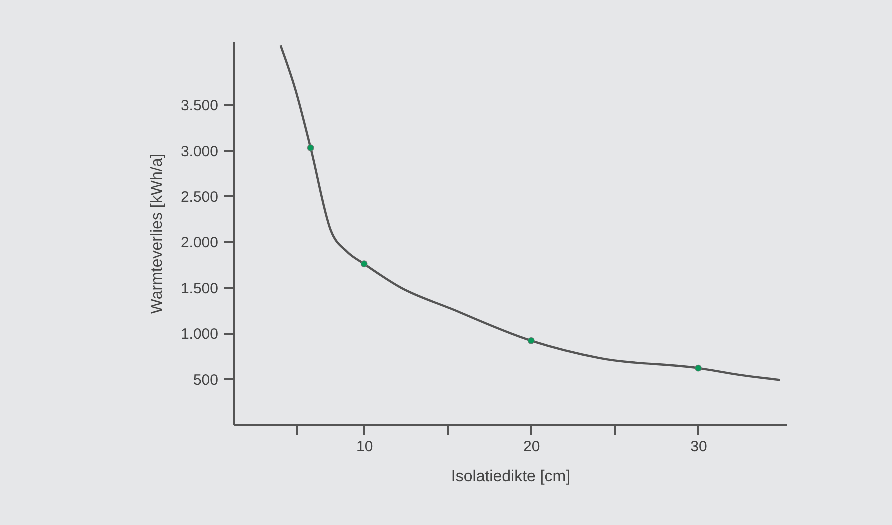  Describe the element at coordinates (511, 477) in the screenshot. I see `x-axis-title: Isolatiedikte [cm]` at that location.